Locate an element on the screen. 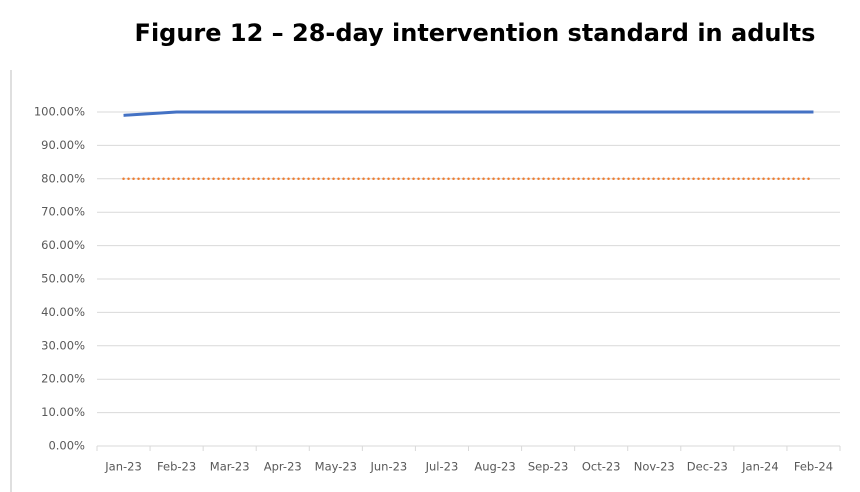  x-tick-label: Sep-23 is located at coordinates (548, 467).